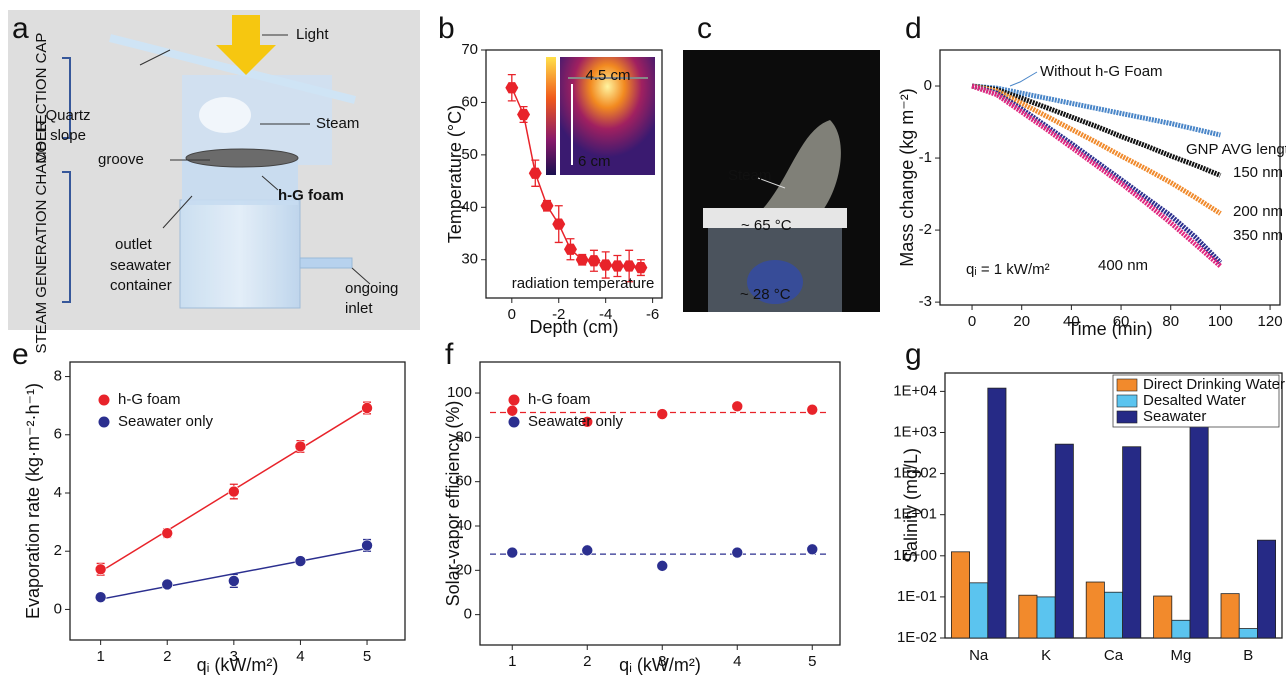 This screenshot has height=679, width=1286. I want to click on x-tick-label: 80, so click(1170, 321).